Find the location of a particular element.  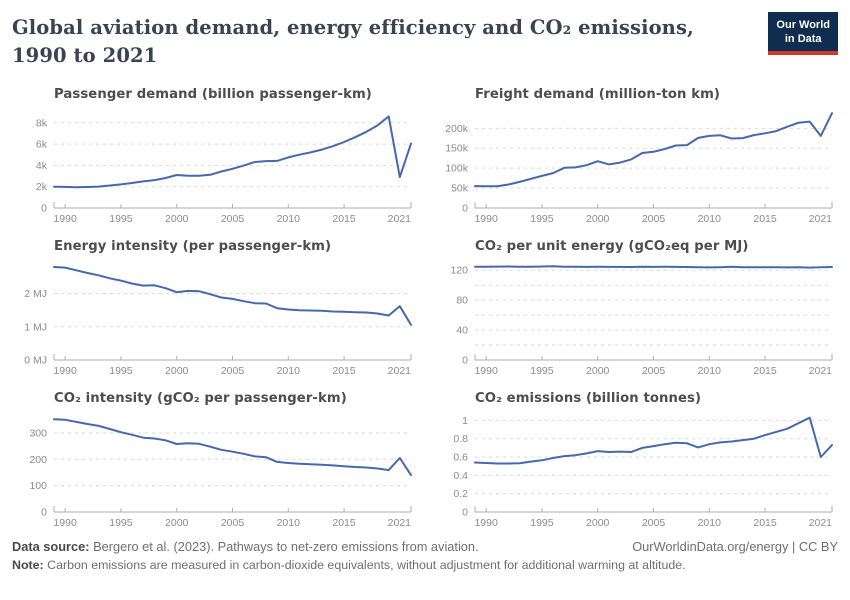

y-tick-label: 6k is located at coordinates (42, 145).